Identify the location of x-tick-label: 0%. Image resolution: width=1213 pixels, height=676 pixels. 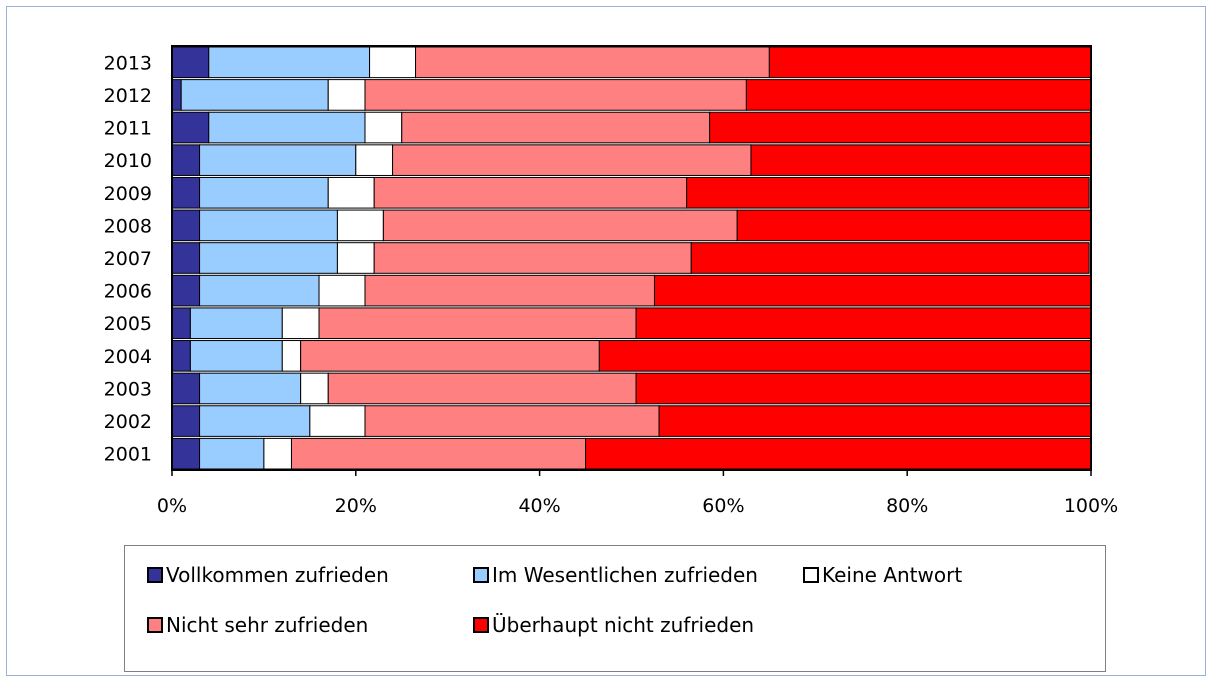
(172, 506).